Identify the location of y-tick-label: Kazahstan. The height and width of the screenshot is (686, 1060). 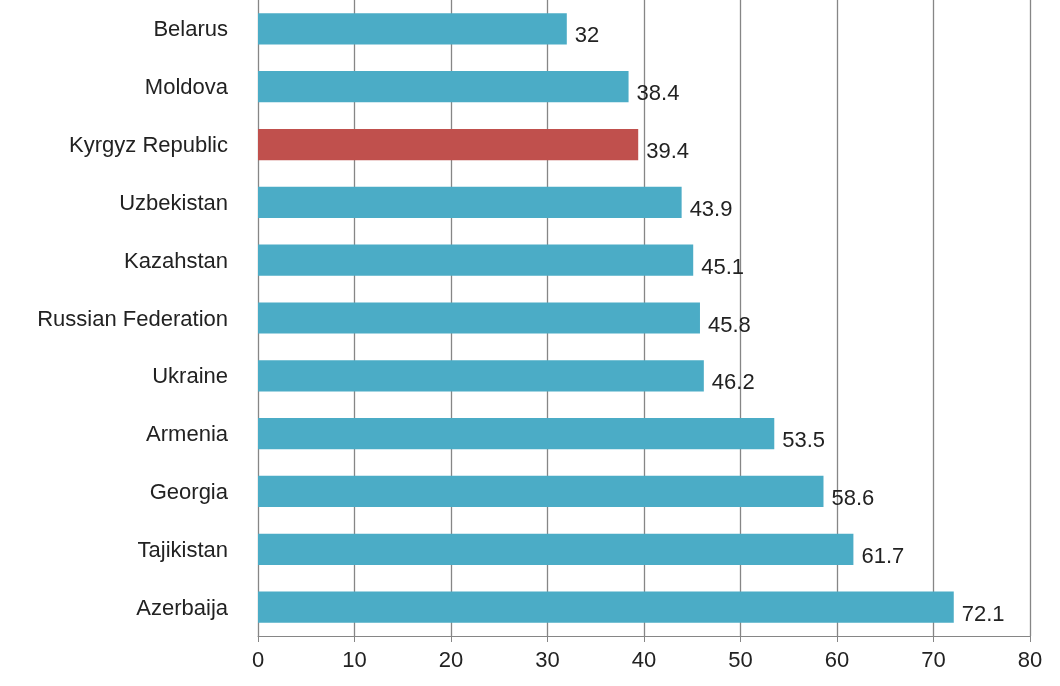
(176, 260).